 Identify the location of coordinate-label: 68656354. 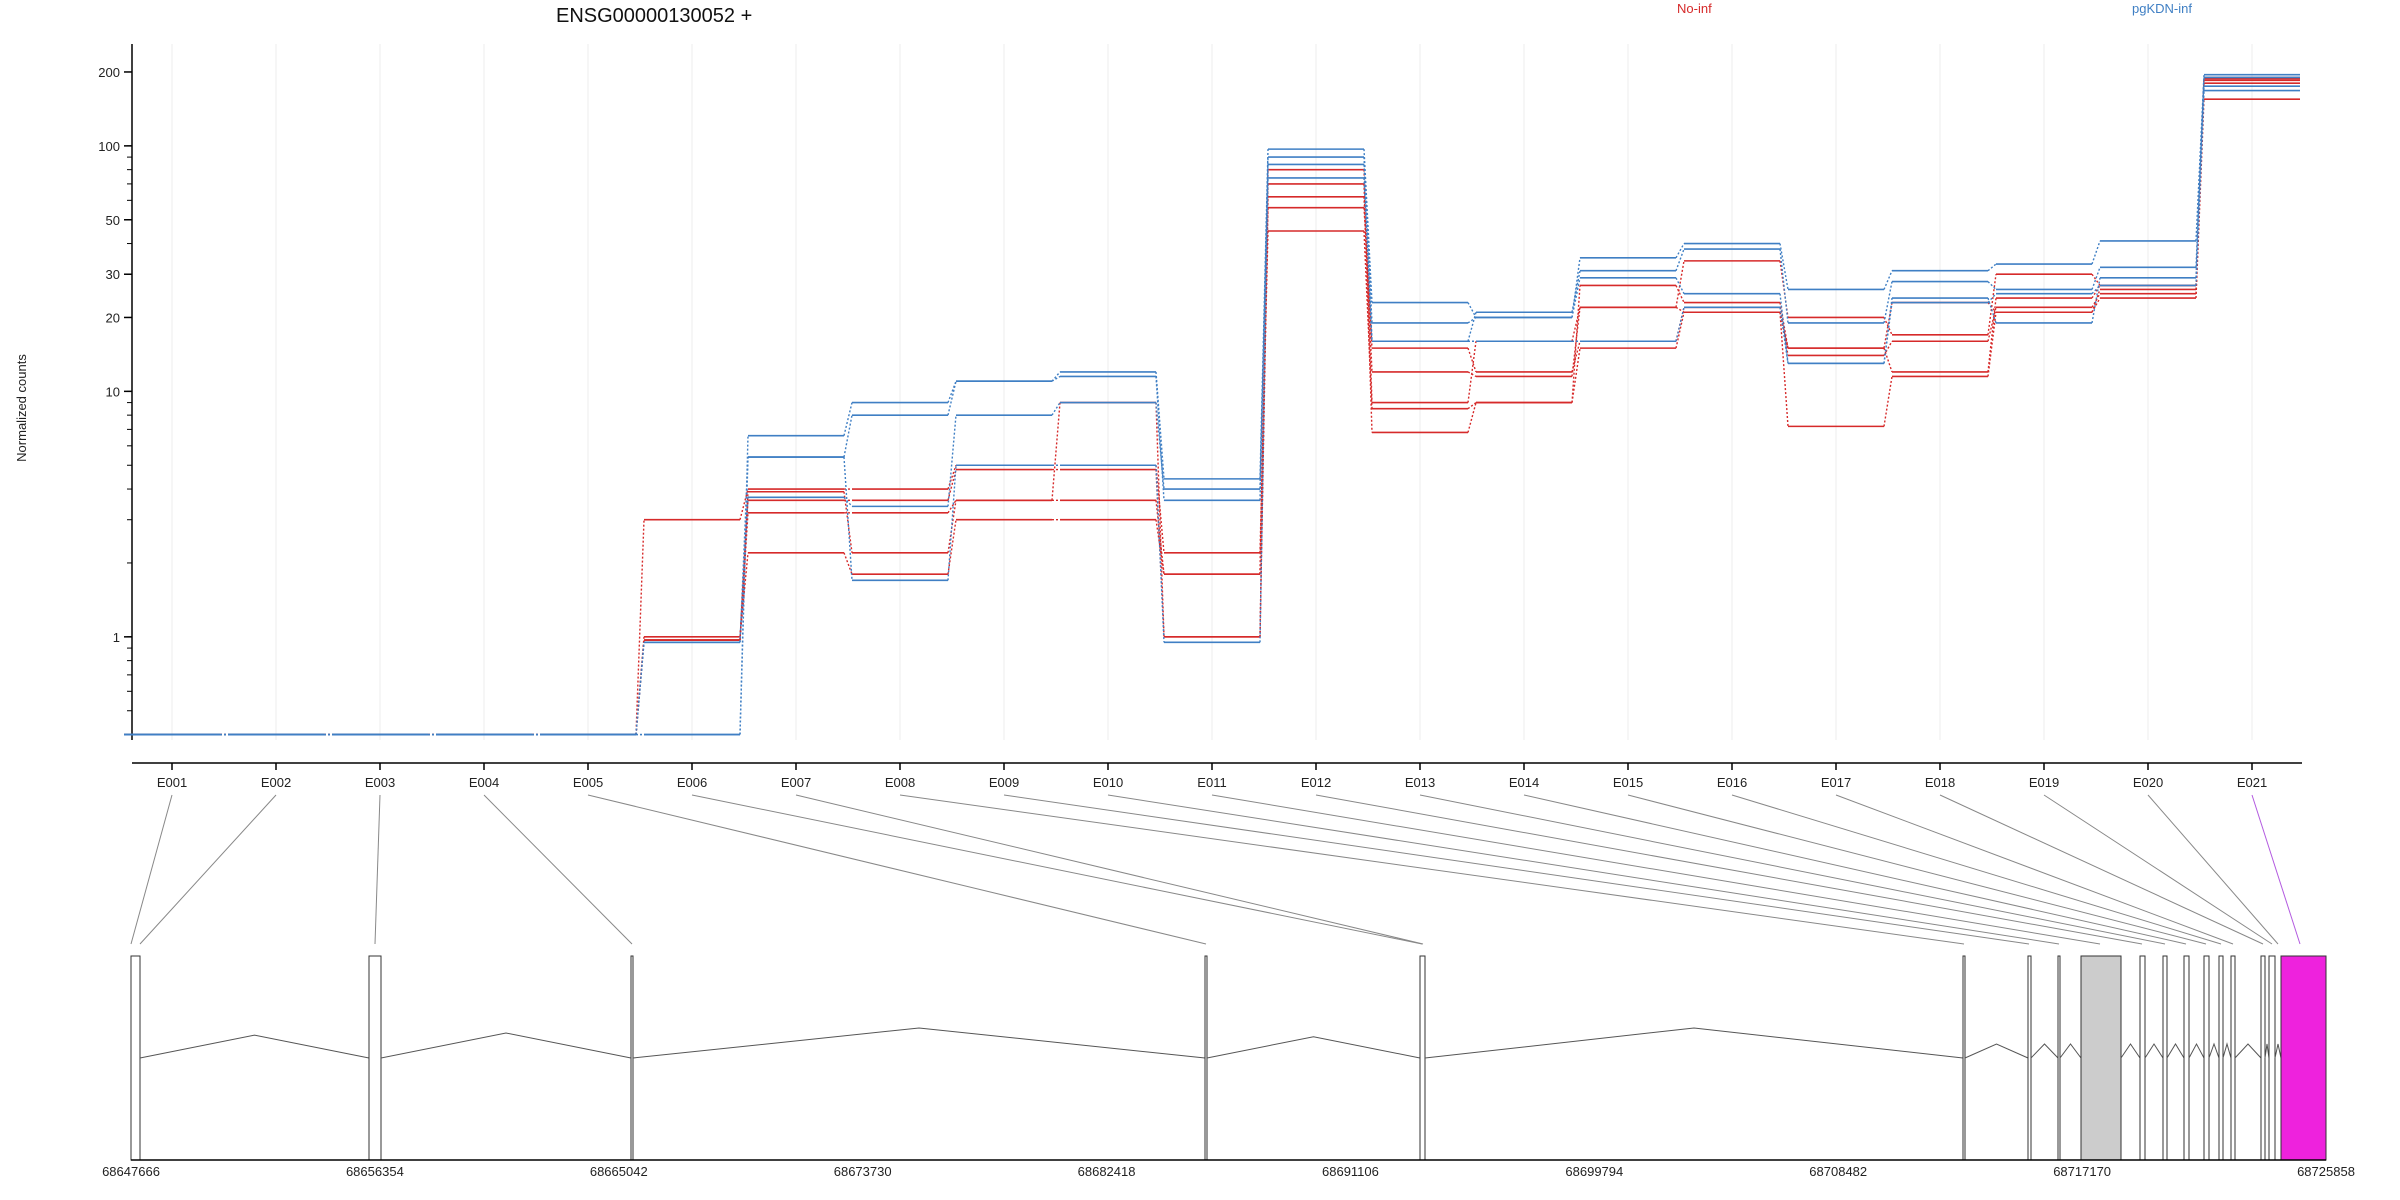
(375, 1171).